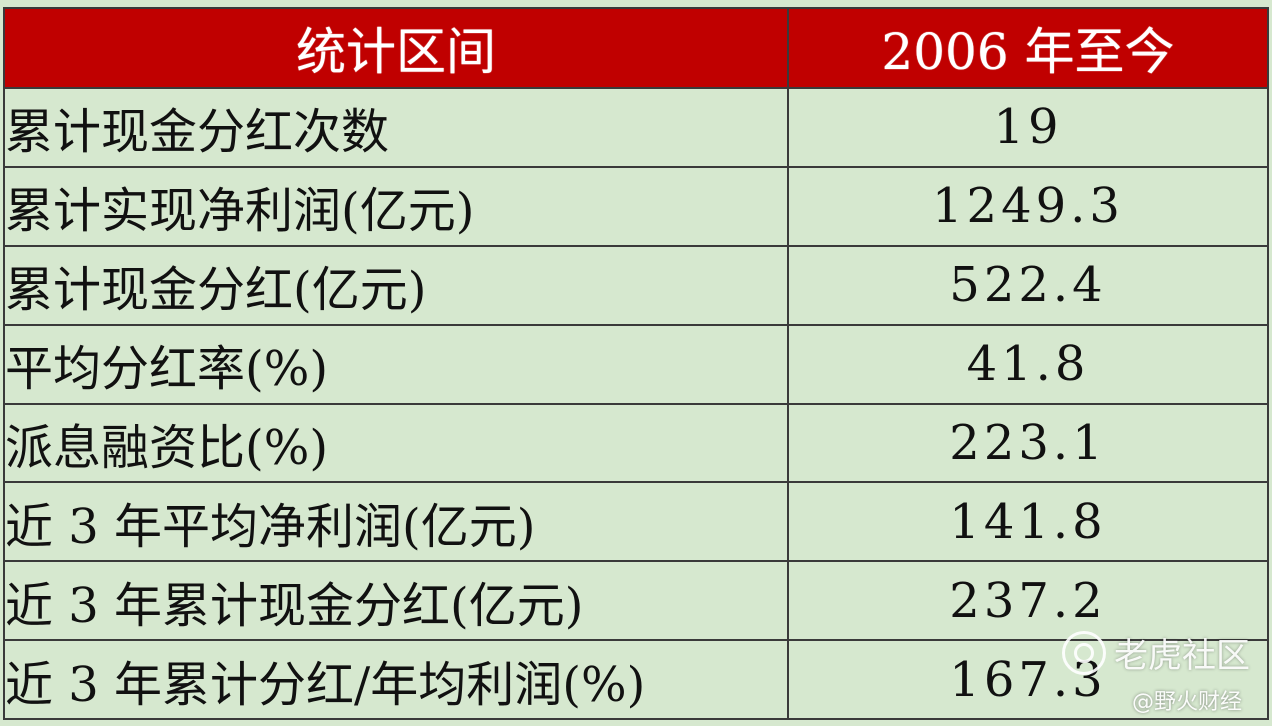 This screenshot has height=726, width=1272. I want to click on row-value: 19, so click(1028, 127).